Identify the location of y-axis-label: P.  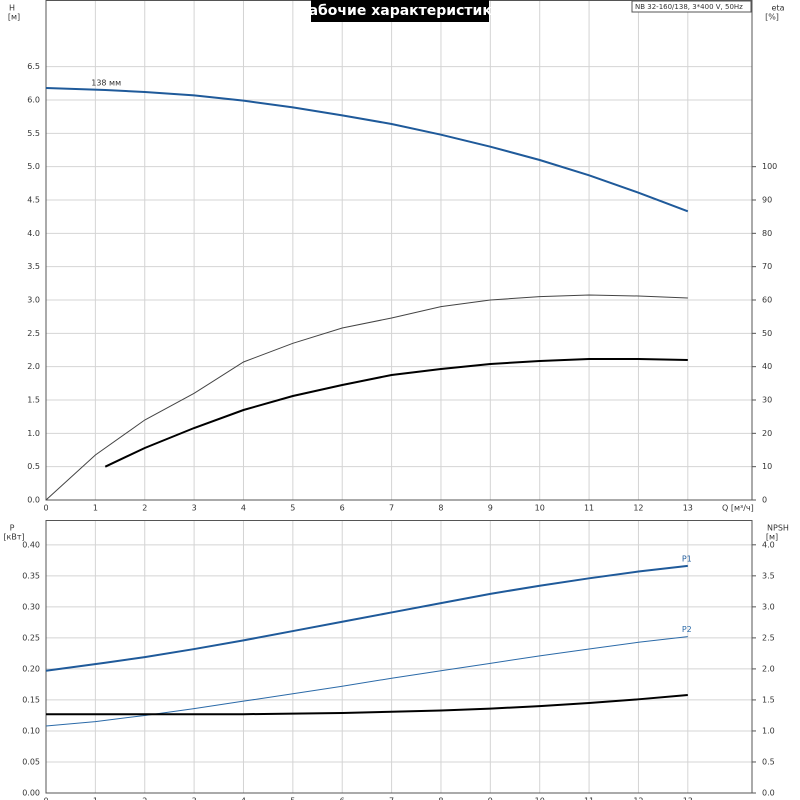
(12, 528).